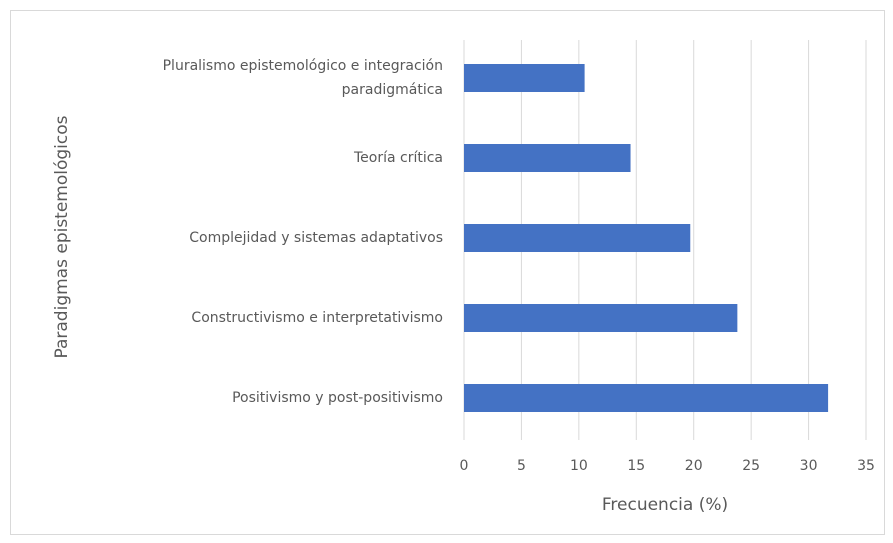 The height and width of the screenshot is (543, 893). Describe the element at coordinates (665, 505) in the screenshot. I see `x-axis-title: Frecuencia (%)` at that location.